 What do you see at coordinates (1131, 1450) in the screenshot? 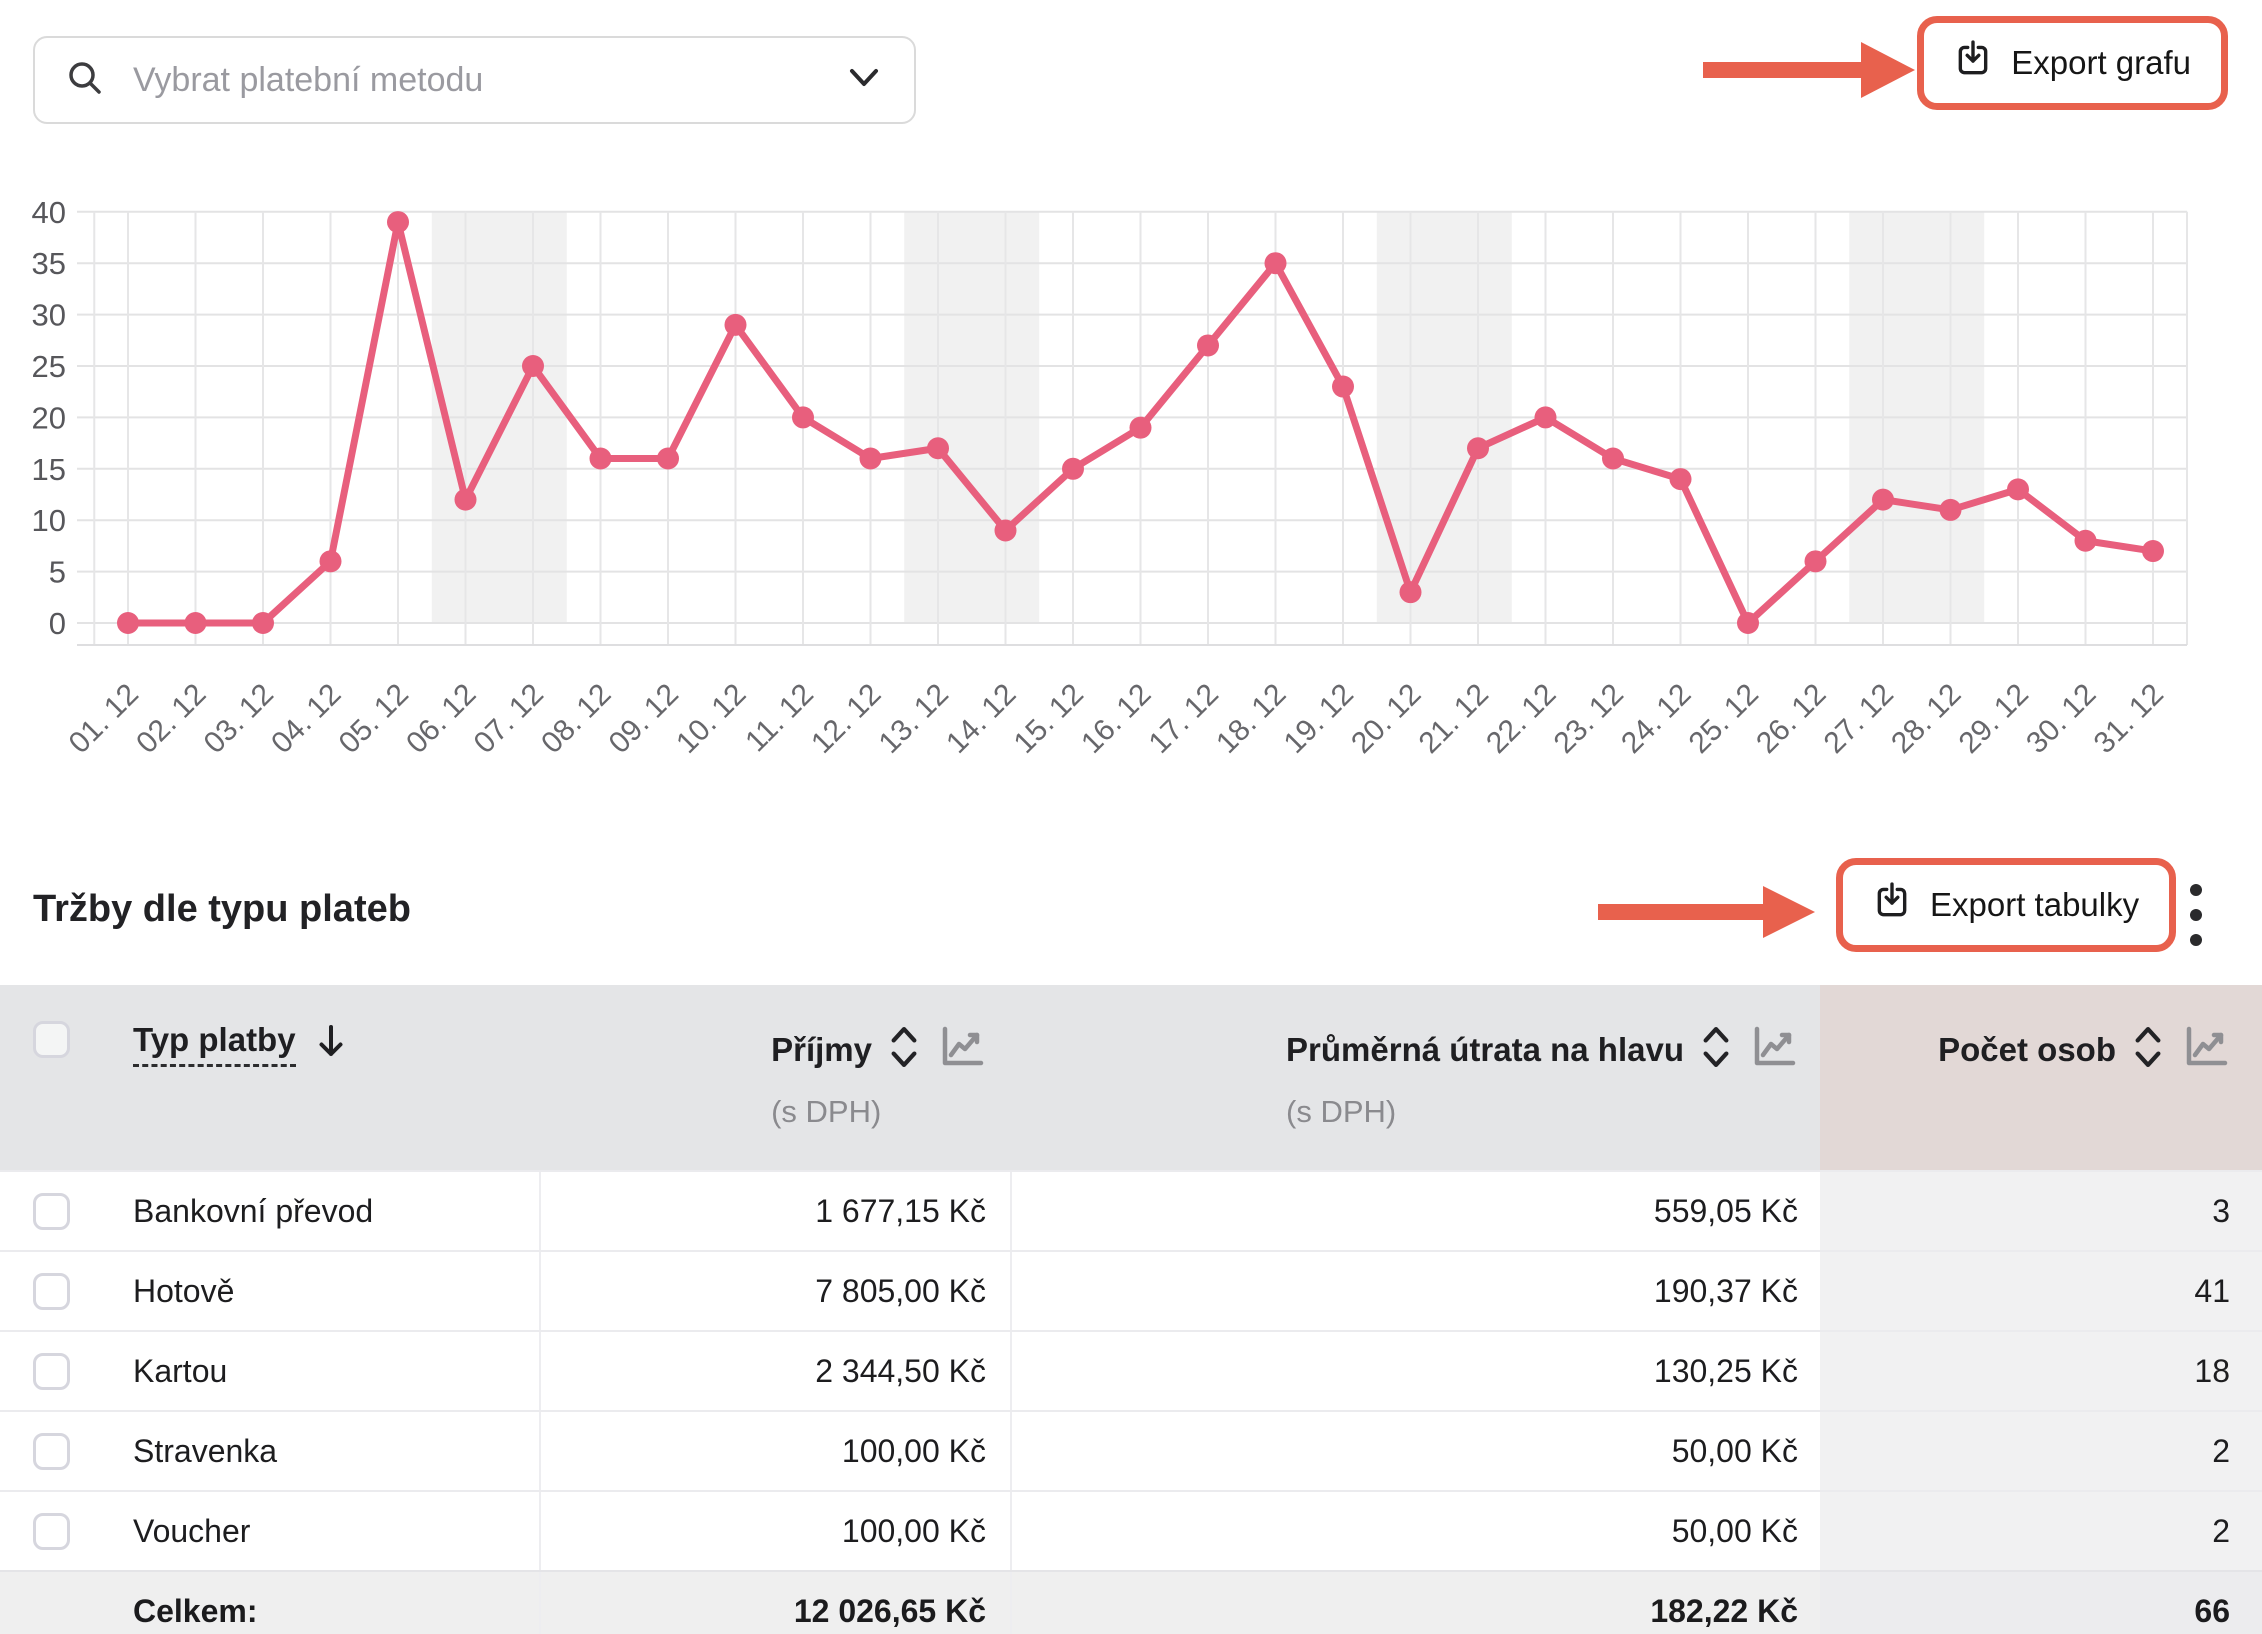
I see `table-row: Stravenka 100,00 Kč 50,00 Kč 2` at bounding box center [1131, 1450].